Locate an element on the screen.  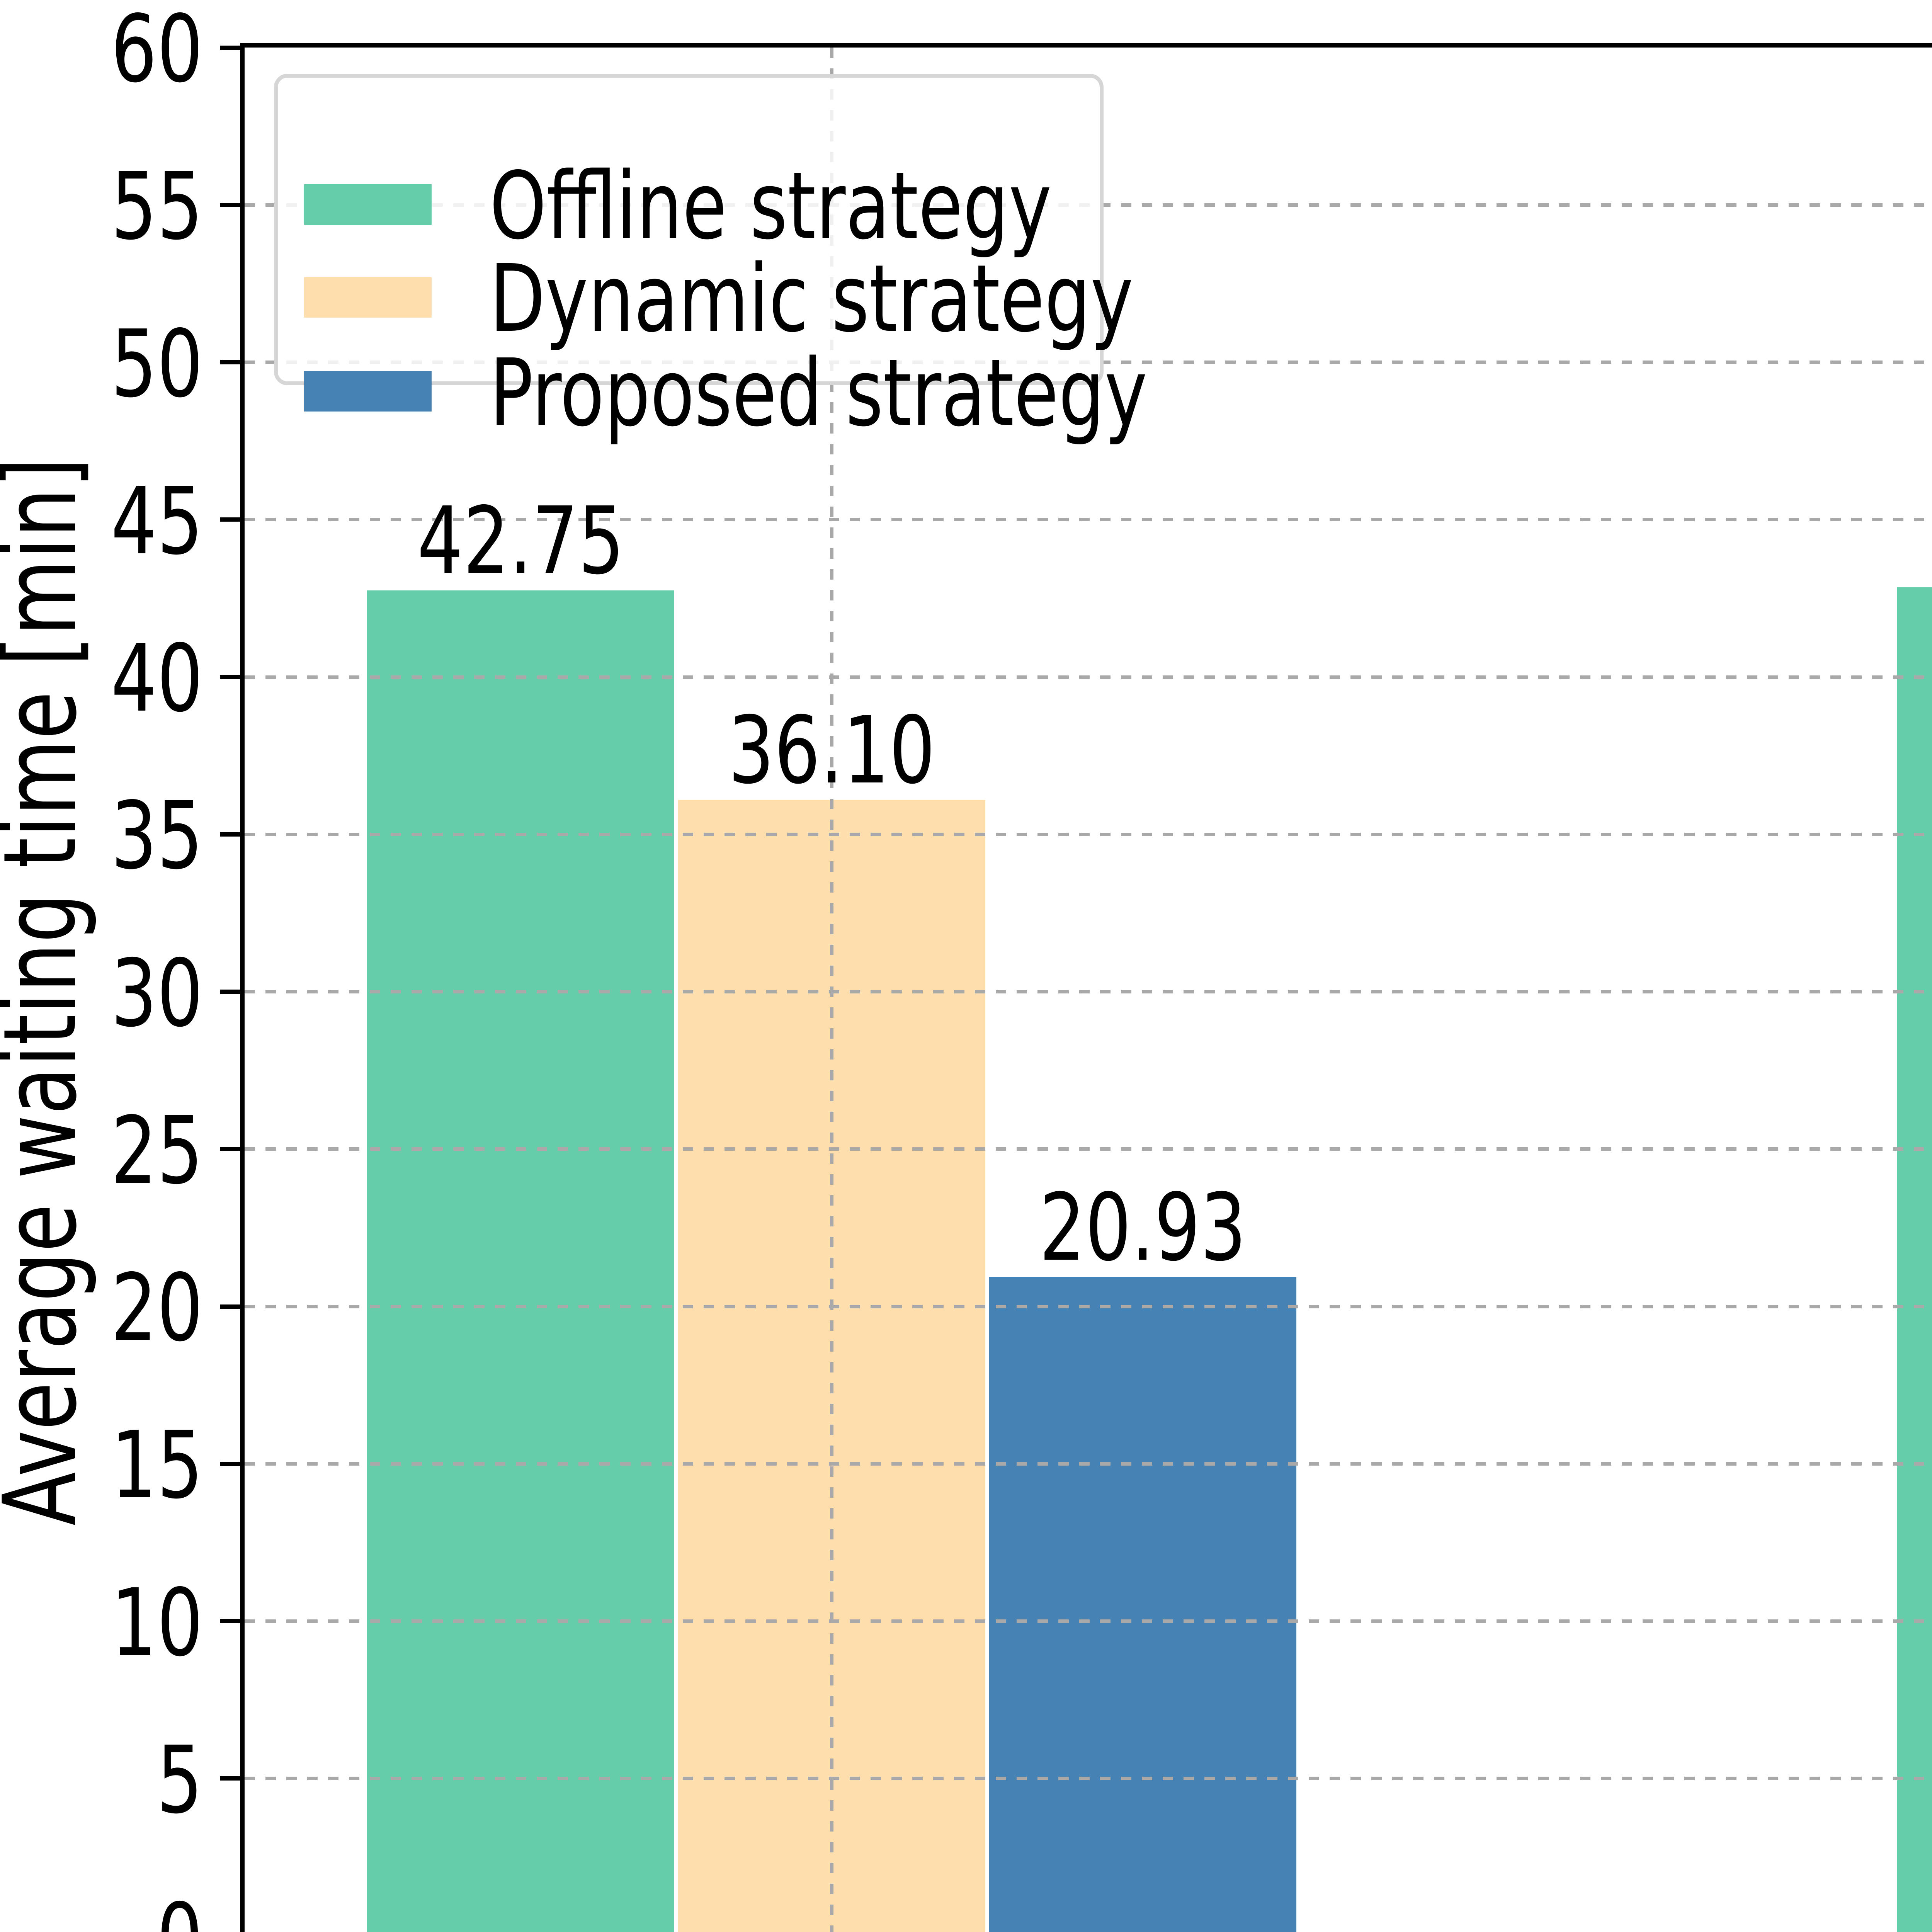
legend-swatch-dynamic-strategy is located at coordinates (368, 298).